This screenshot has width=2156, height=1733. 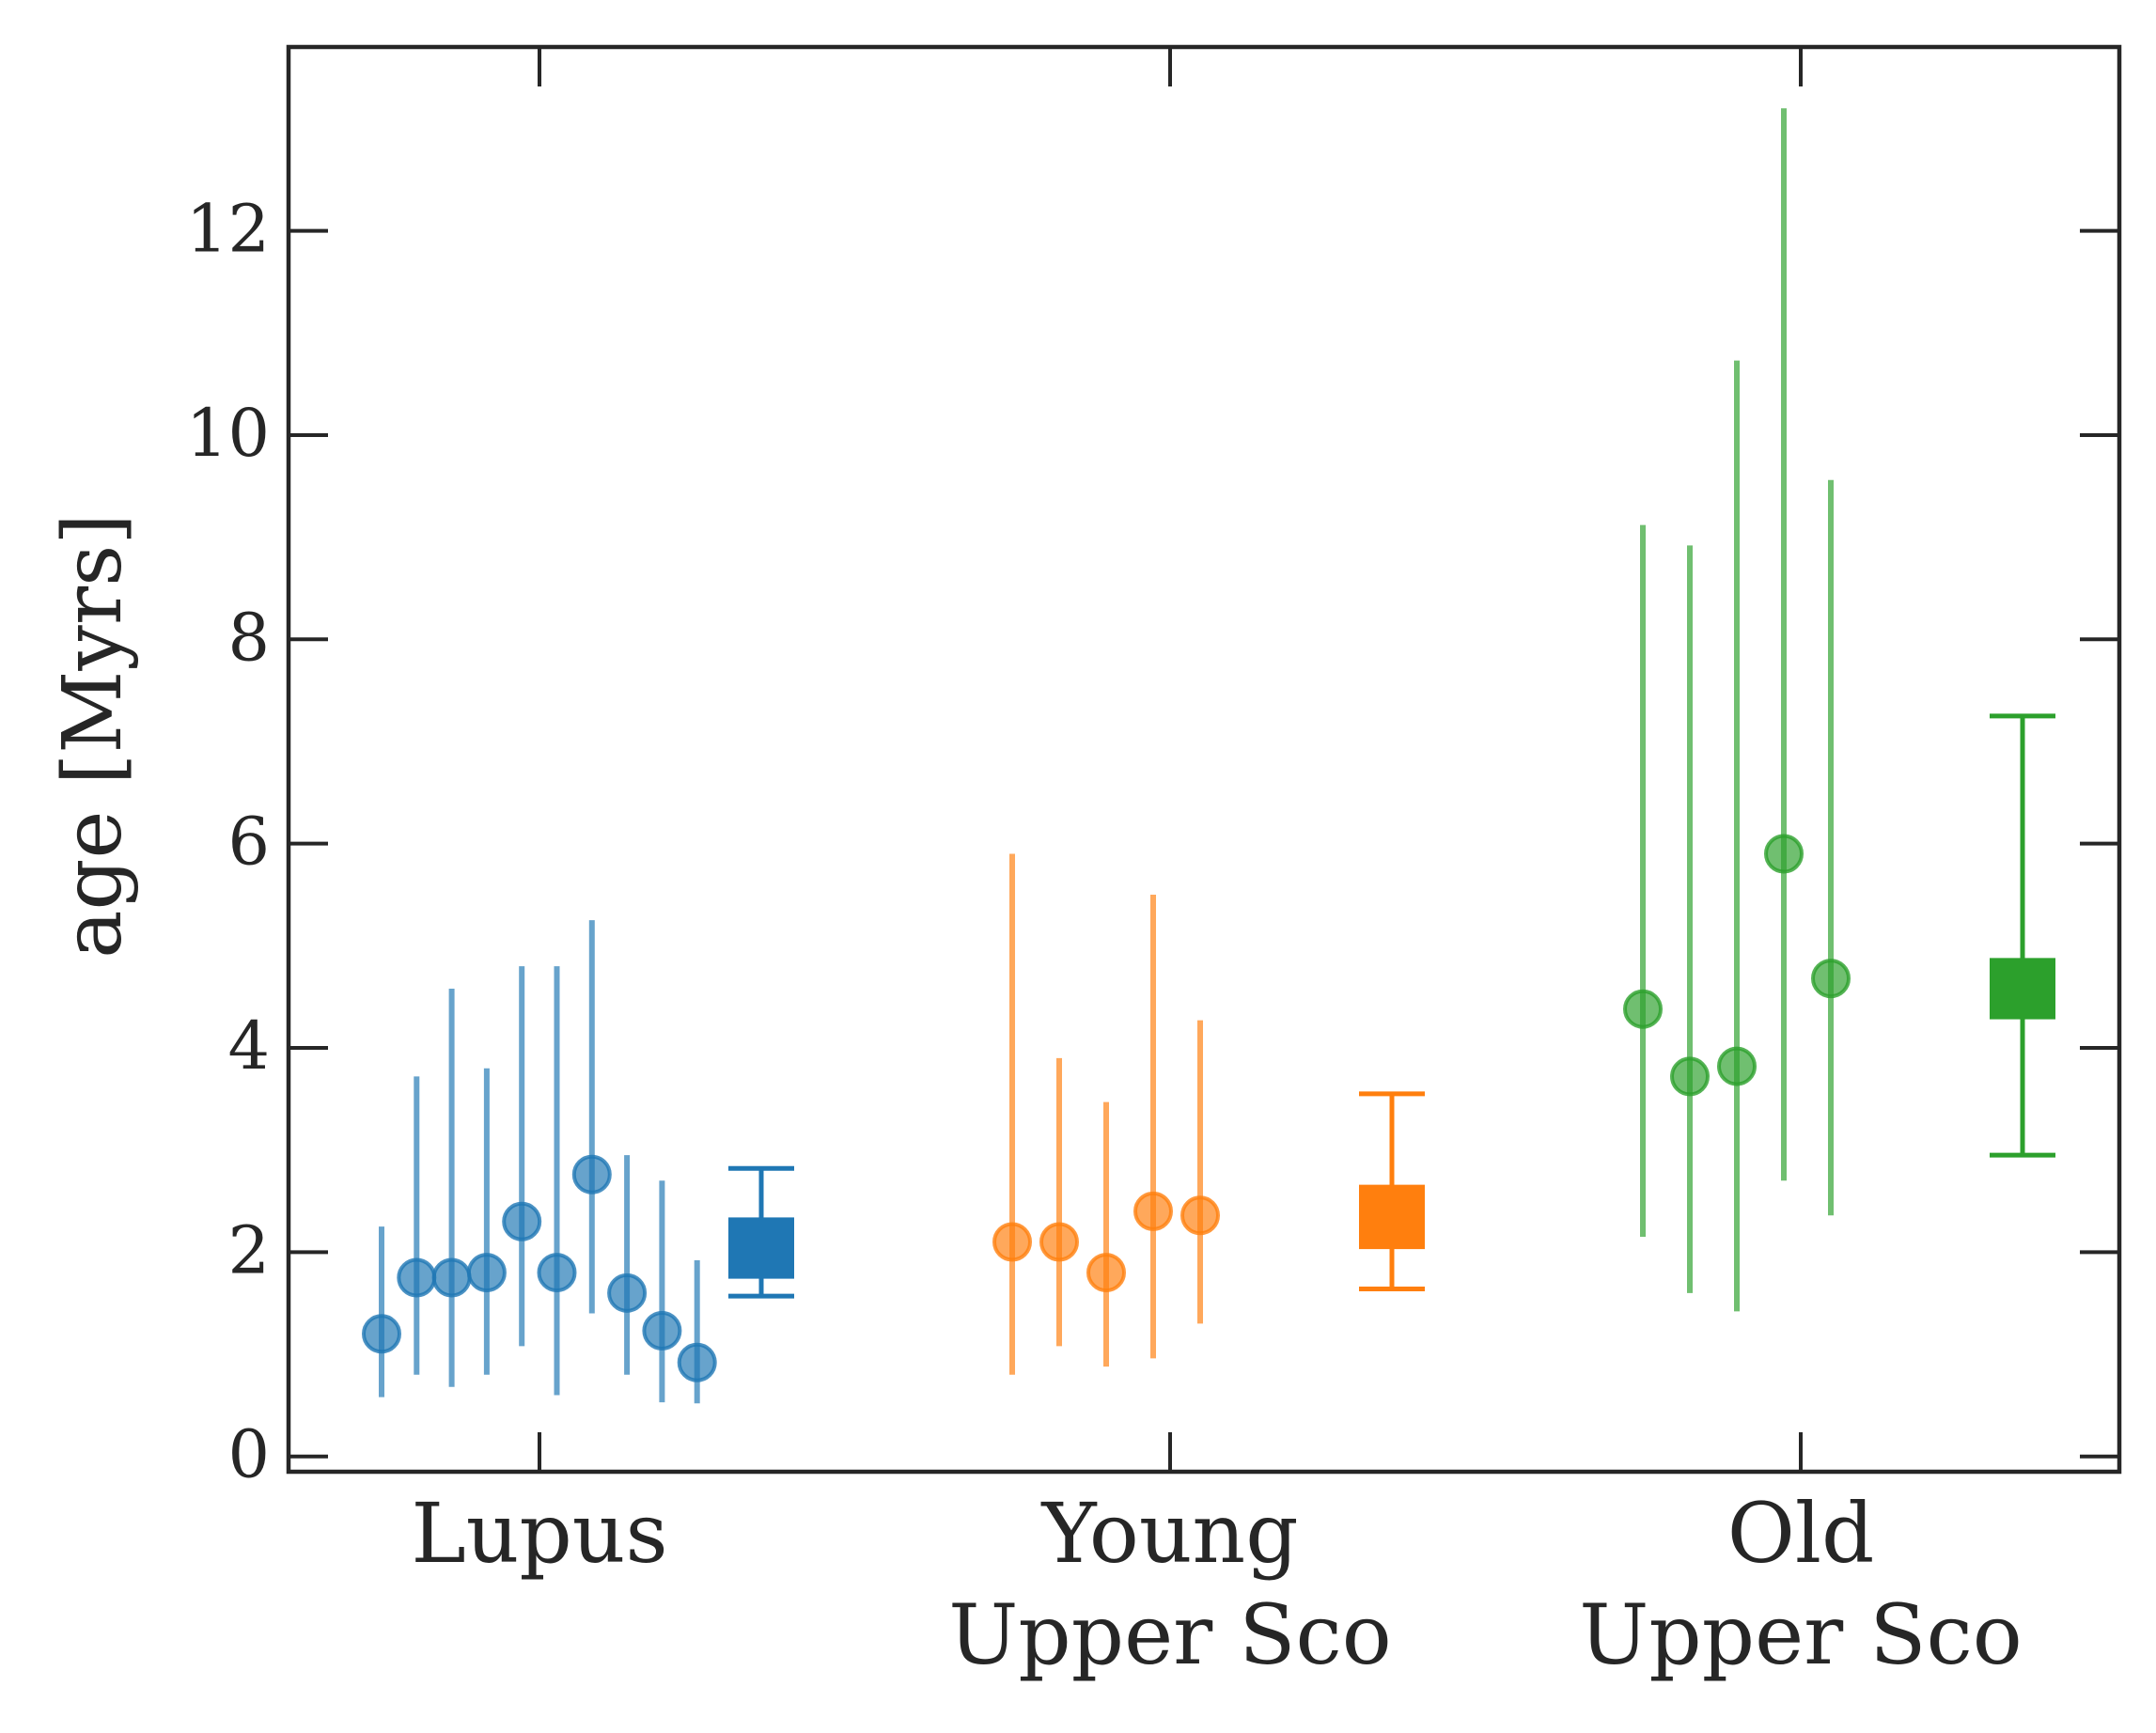 What do you see at coordinates (1801, 1533) in the screenshot?
I see `x-tick-label: Old` at bounding box center [1801, 1533].